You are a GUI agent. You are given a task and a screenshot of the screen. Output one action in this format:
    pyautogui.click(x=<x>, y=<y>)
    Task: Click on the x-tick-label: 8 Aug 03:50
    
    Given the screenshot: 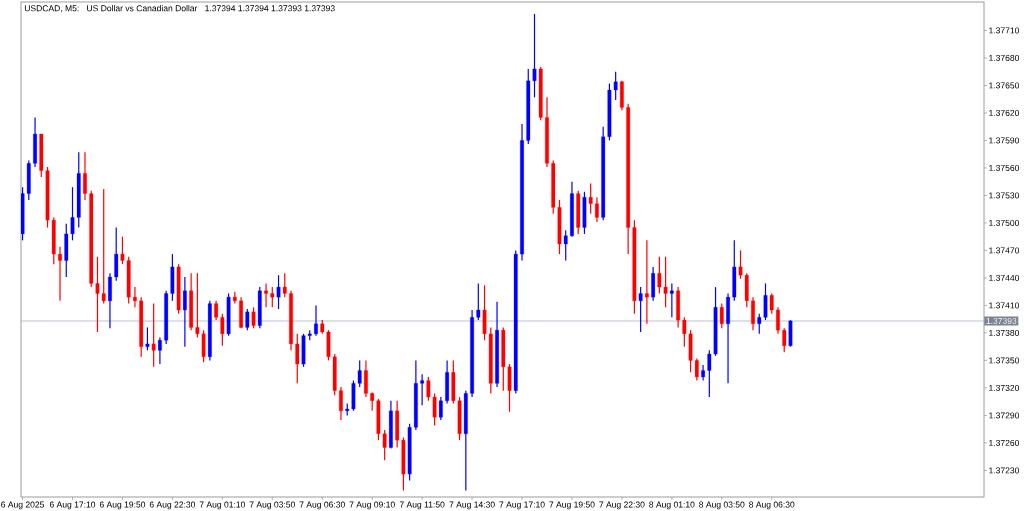 What is the action you would take?
    pyautogui.click(x=722, y=505)
    